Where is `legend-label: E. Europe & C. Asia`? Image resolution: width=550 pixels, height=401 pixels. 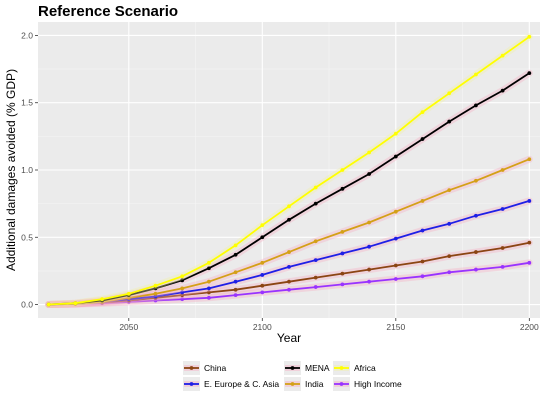 legend-label: E. Europe & C. Asia is located at coordinates (241, 384).